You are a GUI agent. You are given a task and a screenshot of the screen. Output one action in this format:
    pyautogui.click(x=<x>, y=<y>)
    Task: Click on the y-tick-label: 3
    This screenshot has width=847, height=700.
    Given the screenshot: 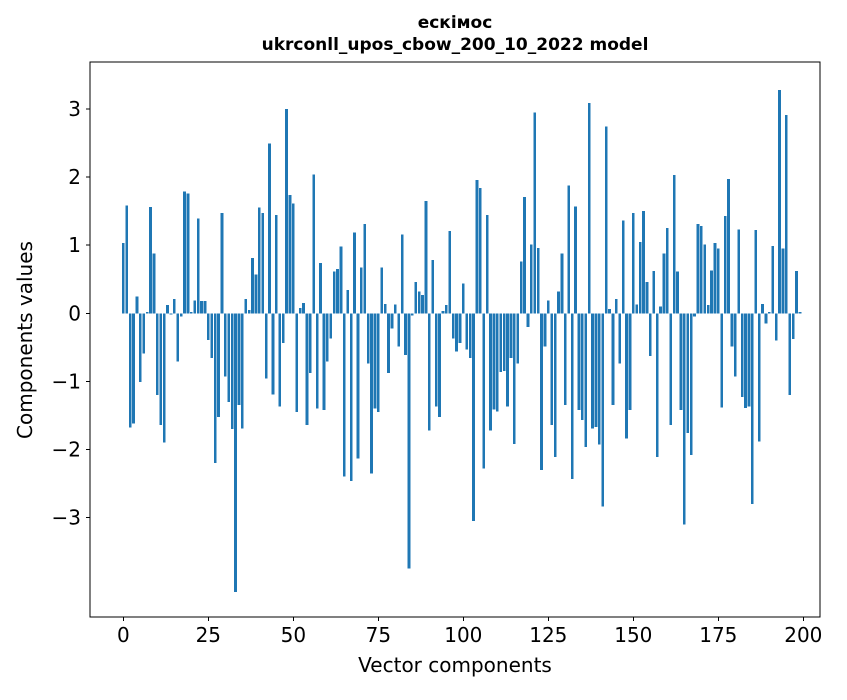 What is the action you would take?
    pyautogui.click(x=74, y=109)
    